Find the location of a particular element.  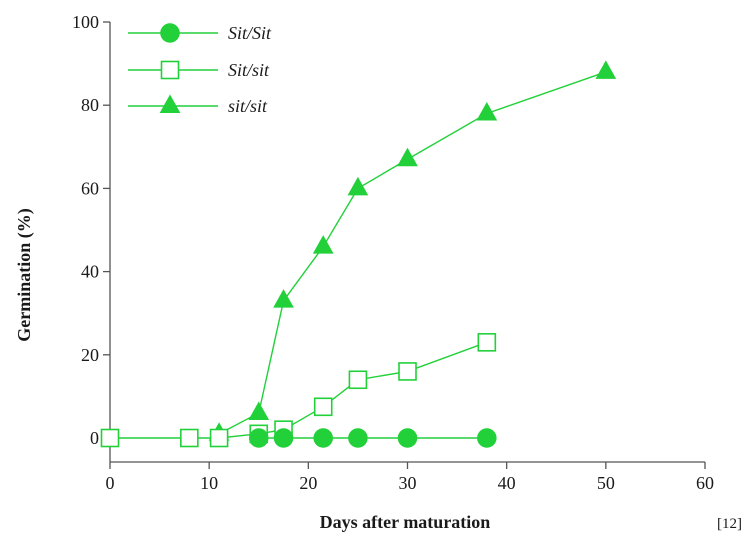

legend-label: Sit/sit is located at coordinates (249, 70).